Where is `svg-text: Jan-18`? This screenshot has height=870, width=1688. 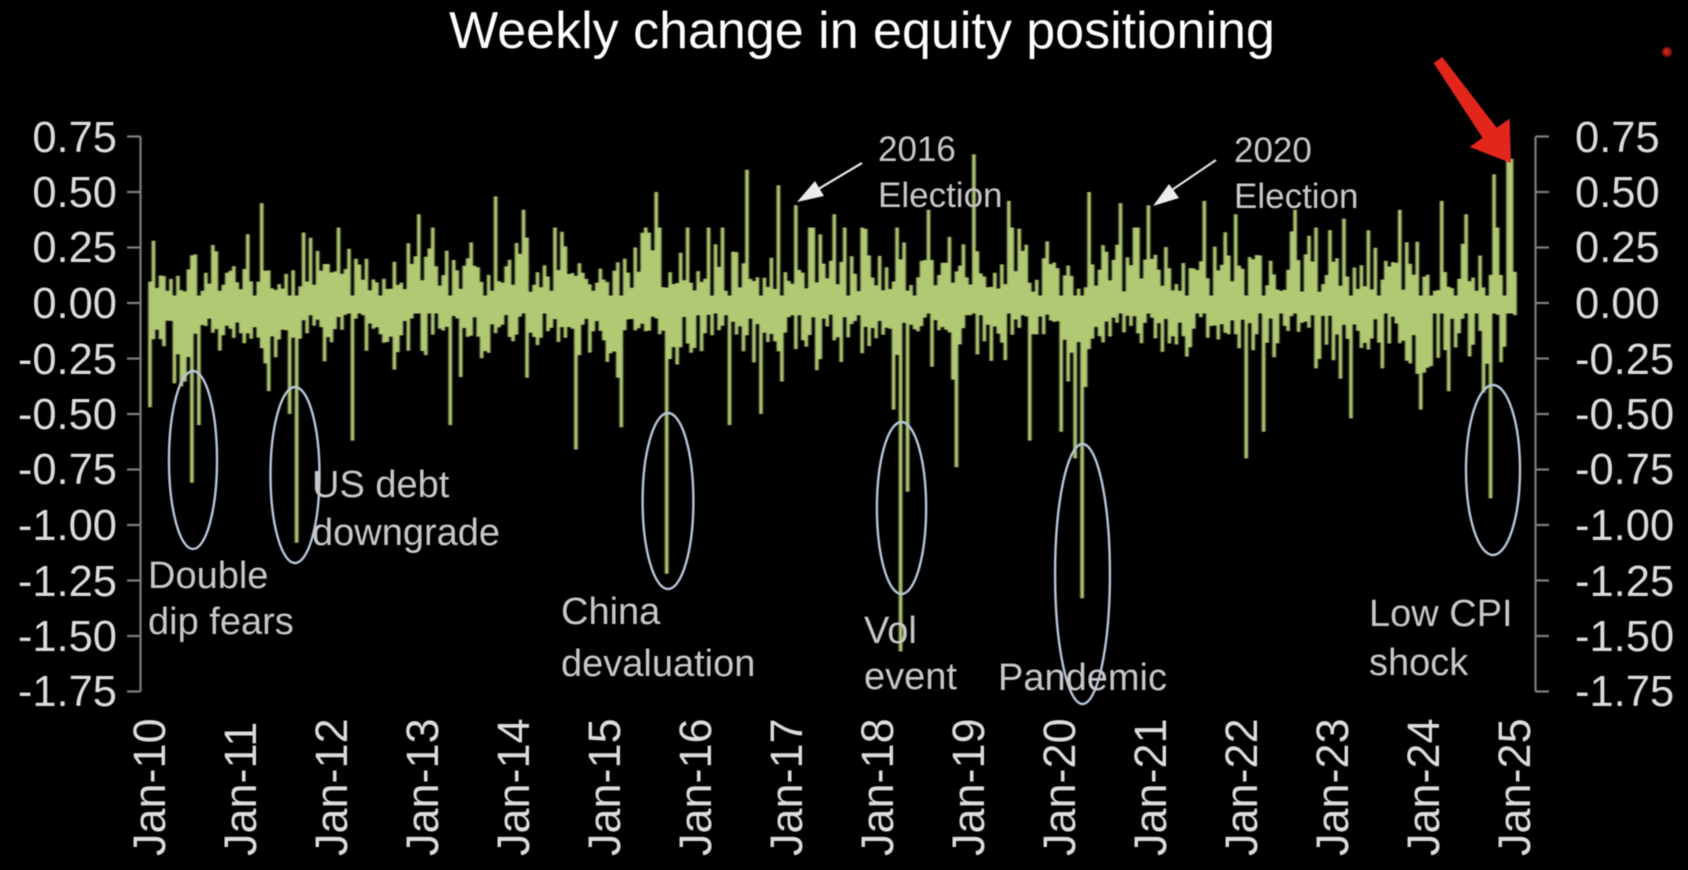
svg-text: Jan-18 is located at coordinates (877, 787).